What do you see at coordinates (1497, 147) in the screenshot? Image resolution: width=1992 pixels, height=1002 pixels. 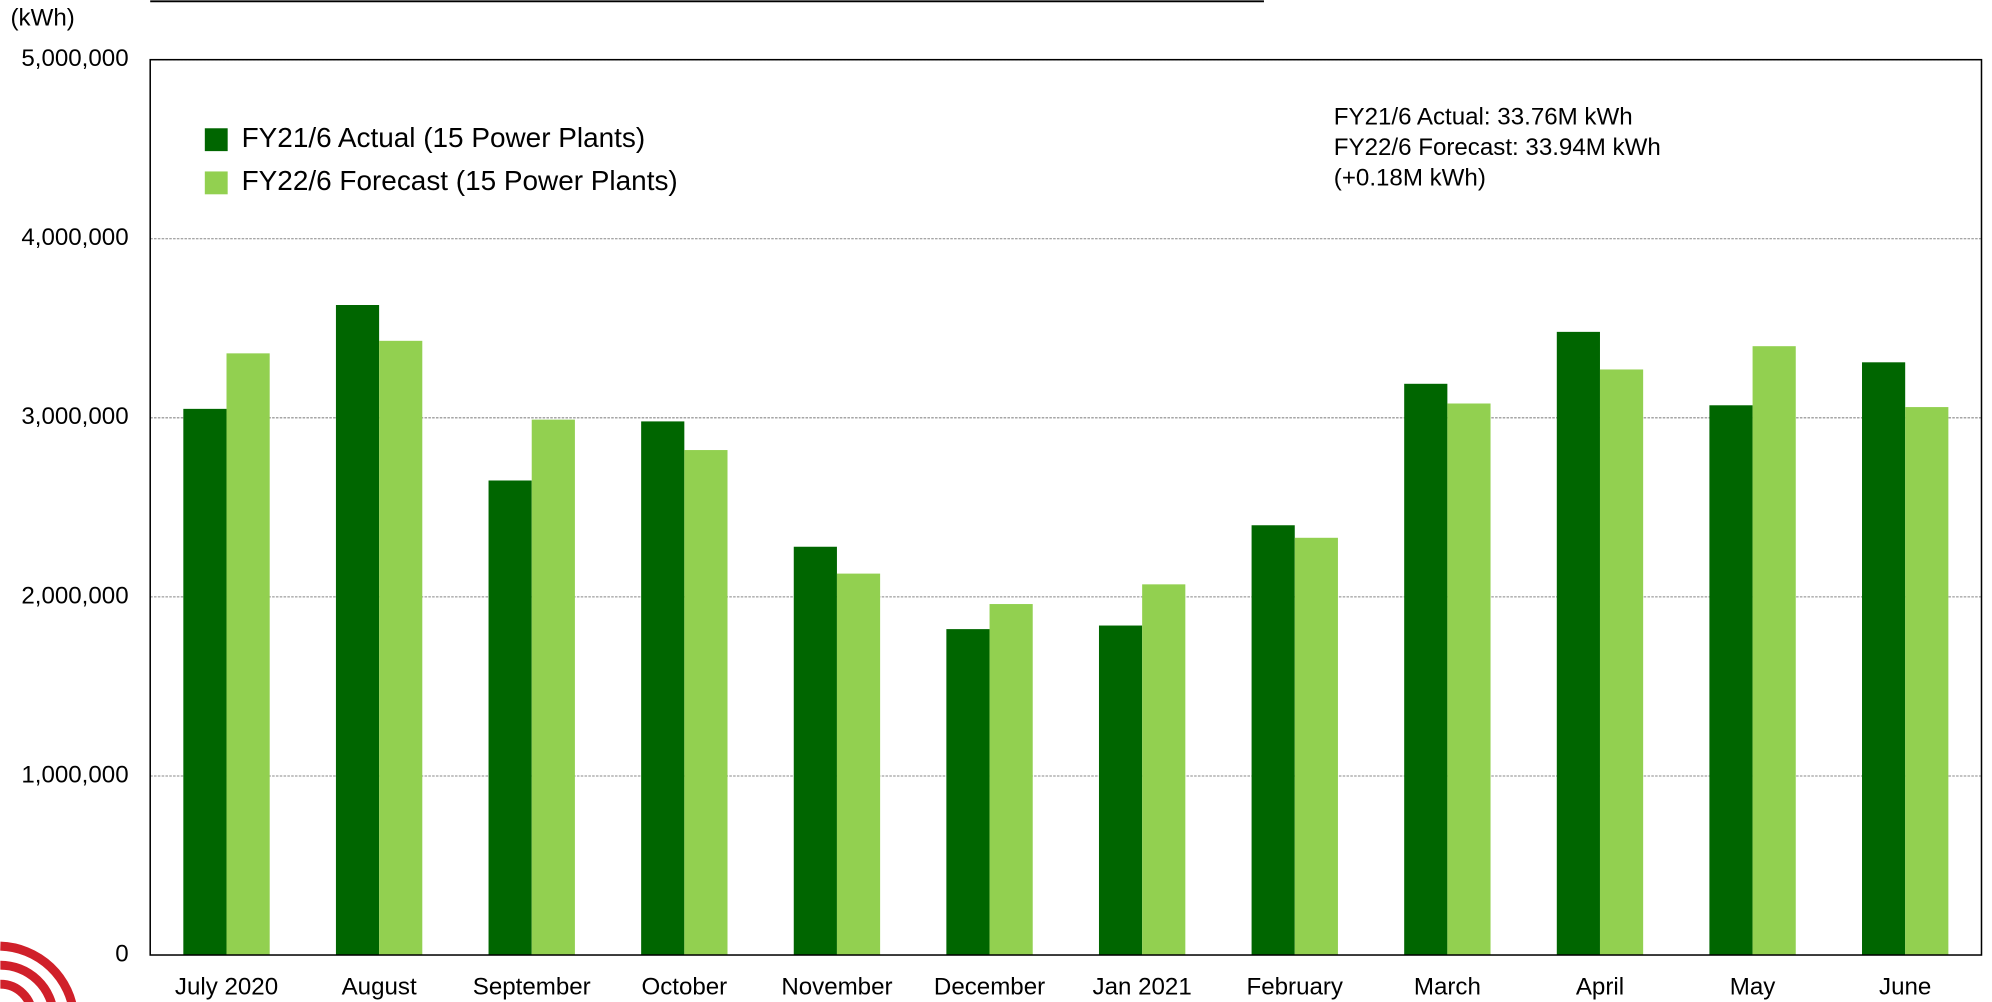 I see `annotation: FY22/6 Forecast: 33.94M kWh` at bounding box center [1497, 147].